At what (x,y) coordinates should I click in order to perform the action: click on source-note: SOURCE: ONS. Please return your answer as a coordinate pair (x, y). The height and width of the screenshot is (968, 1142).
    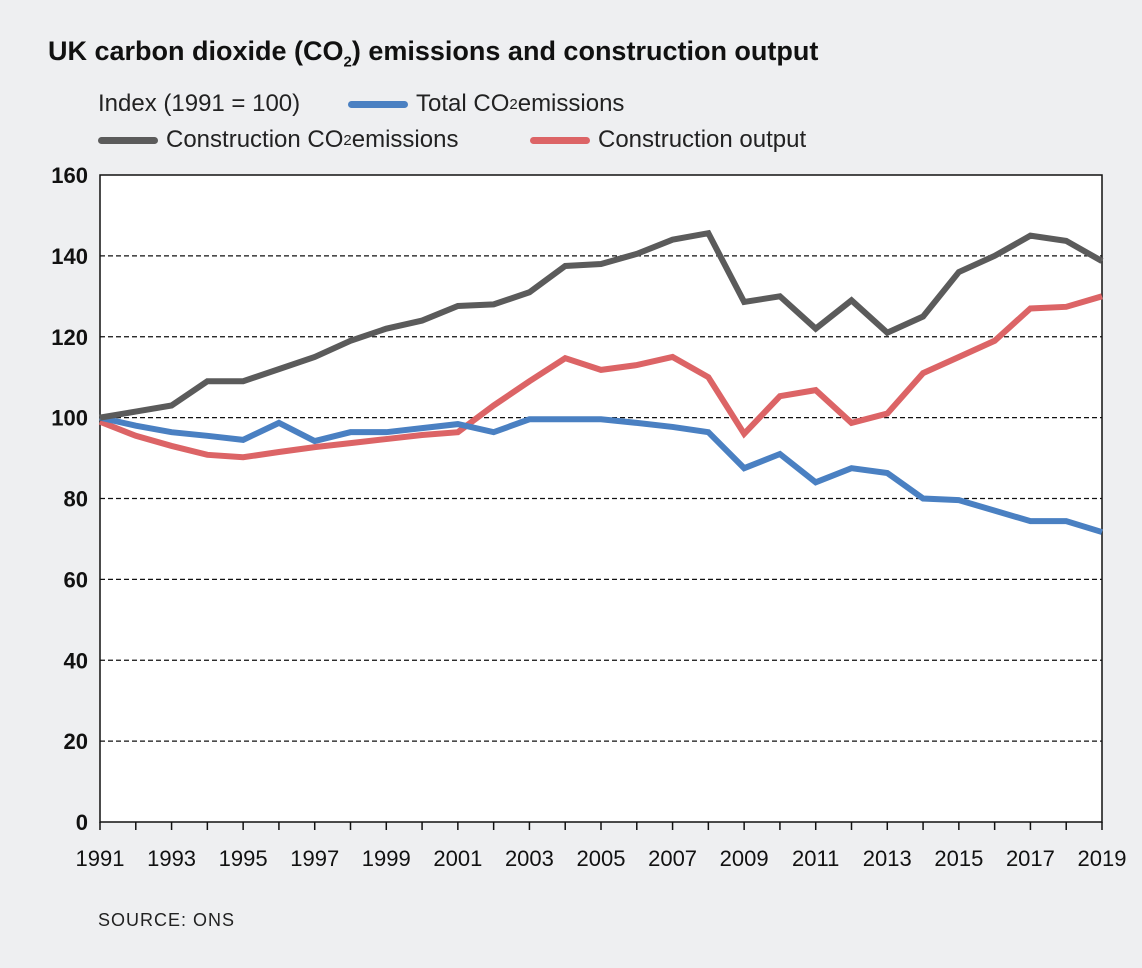
    Looking at the image, I should click on (167, 920).